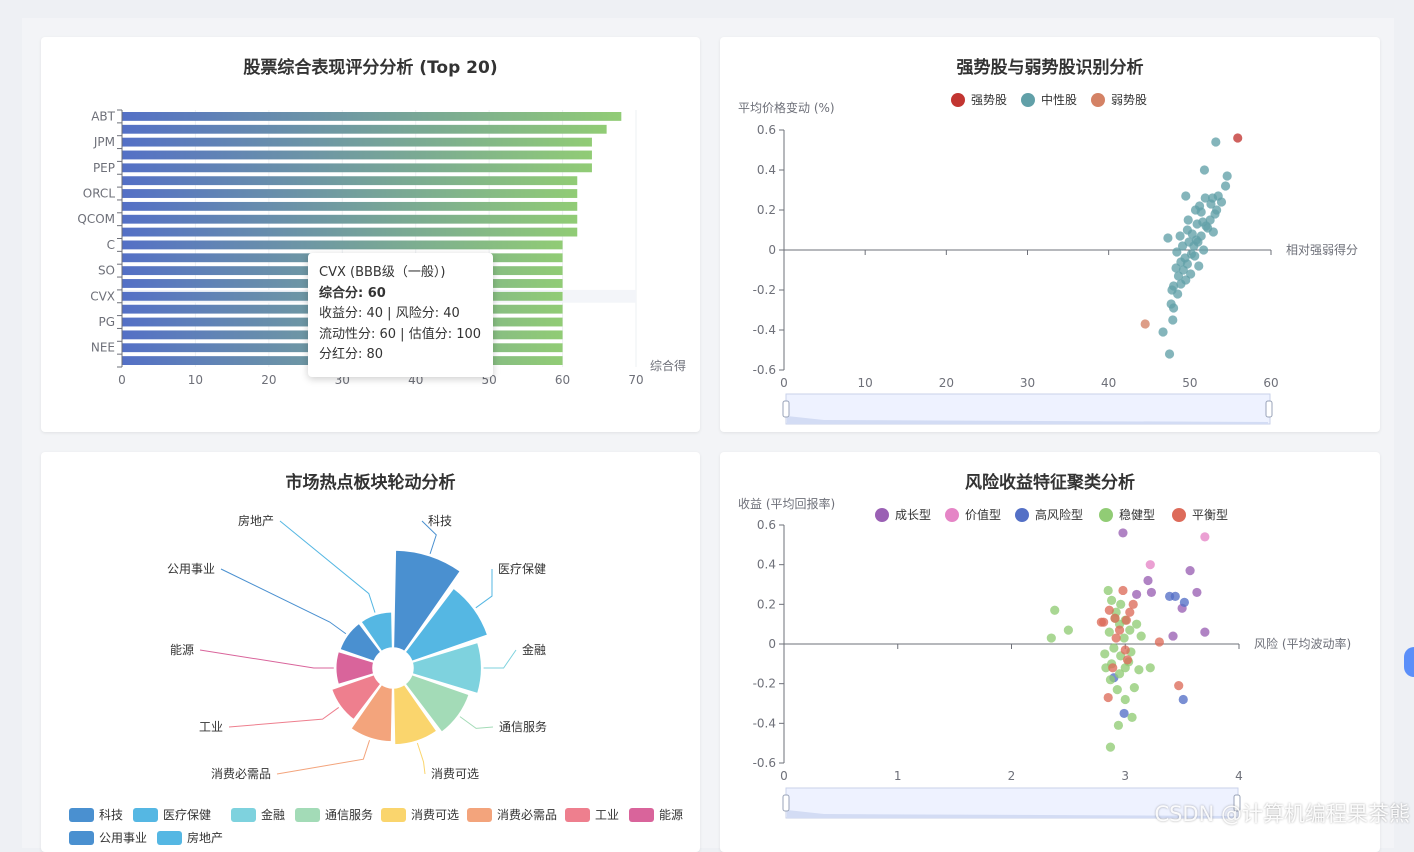 This screenshot has width=1414, height=852. What do you see at coordinates (349, 814) in the screenshot?
I see `legend-label: 通信服务` at bounding box center [349, 814].